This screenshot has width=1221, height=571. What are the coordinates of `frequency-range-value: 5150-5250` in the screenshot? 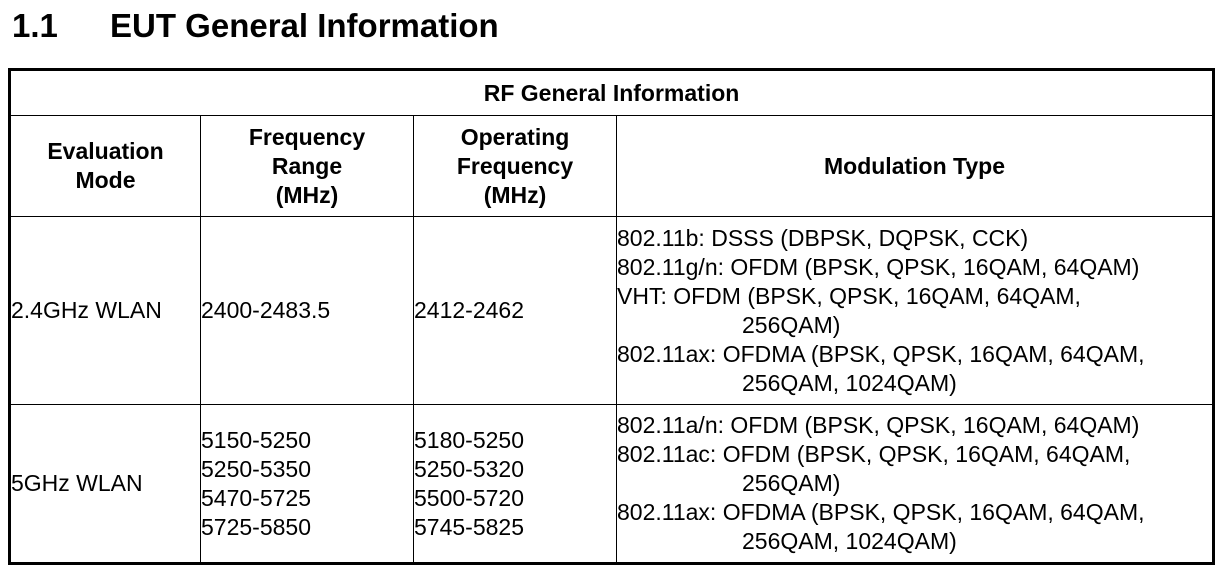 It's located at (256, 439).